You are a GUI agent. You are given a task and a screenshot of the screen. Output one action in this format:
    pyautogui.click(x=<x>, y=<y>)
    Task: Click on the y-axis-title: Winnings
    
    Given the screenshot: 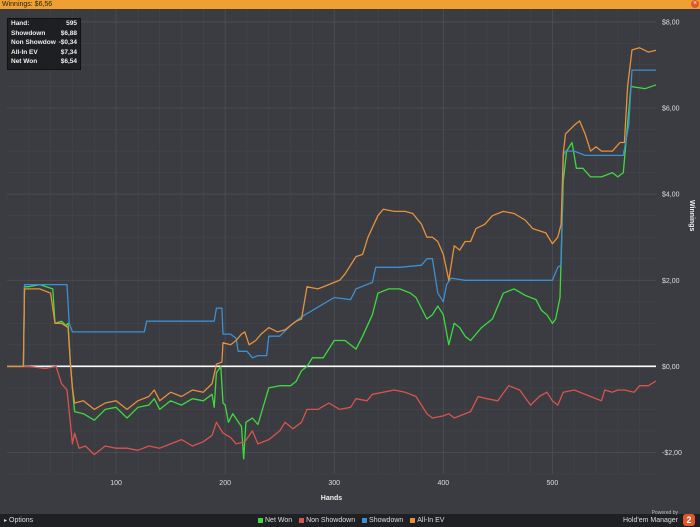 What is the action you would take?
    pyautogui.click(x=691, y=216)
    